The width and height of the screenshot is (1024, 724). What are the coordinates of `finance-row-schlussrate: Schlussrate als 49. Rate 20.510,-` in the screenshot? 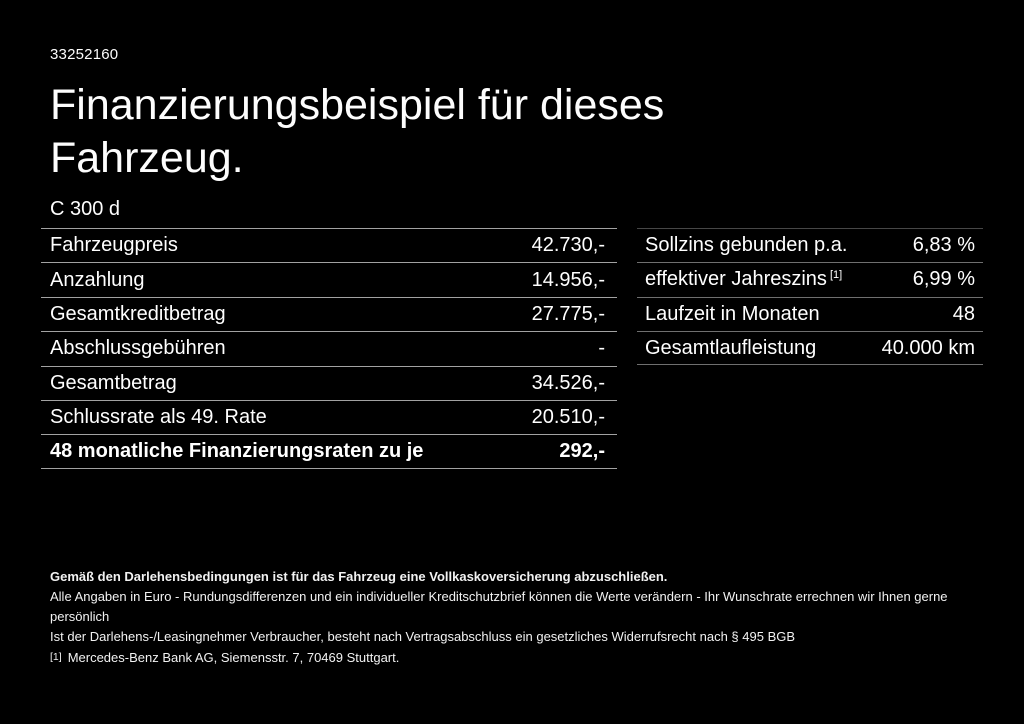 It's located at (329, 416).